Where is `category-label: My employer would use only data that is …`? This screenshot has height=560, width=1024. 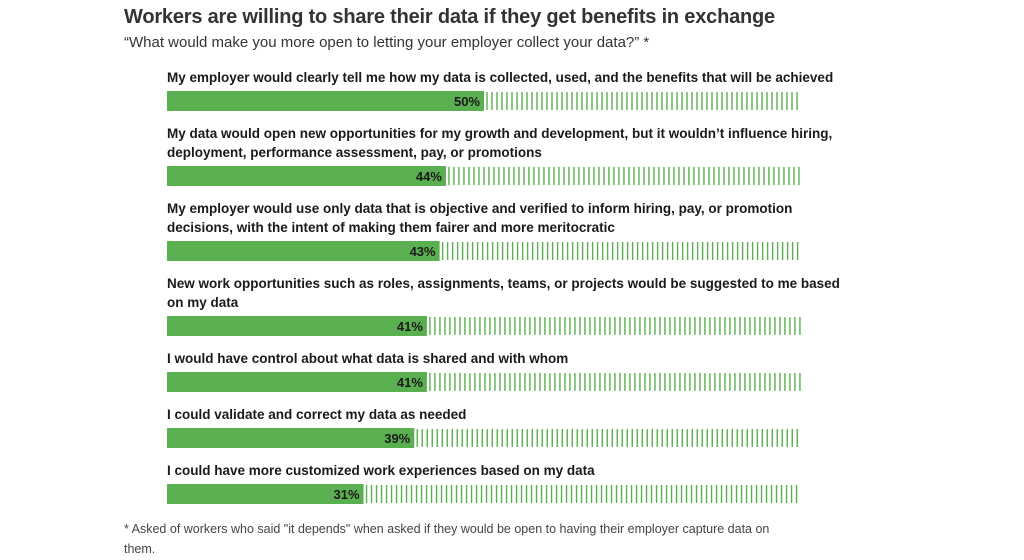
category-label: My employer would use only data that is … is located at coordinates (479, 208).